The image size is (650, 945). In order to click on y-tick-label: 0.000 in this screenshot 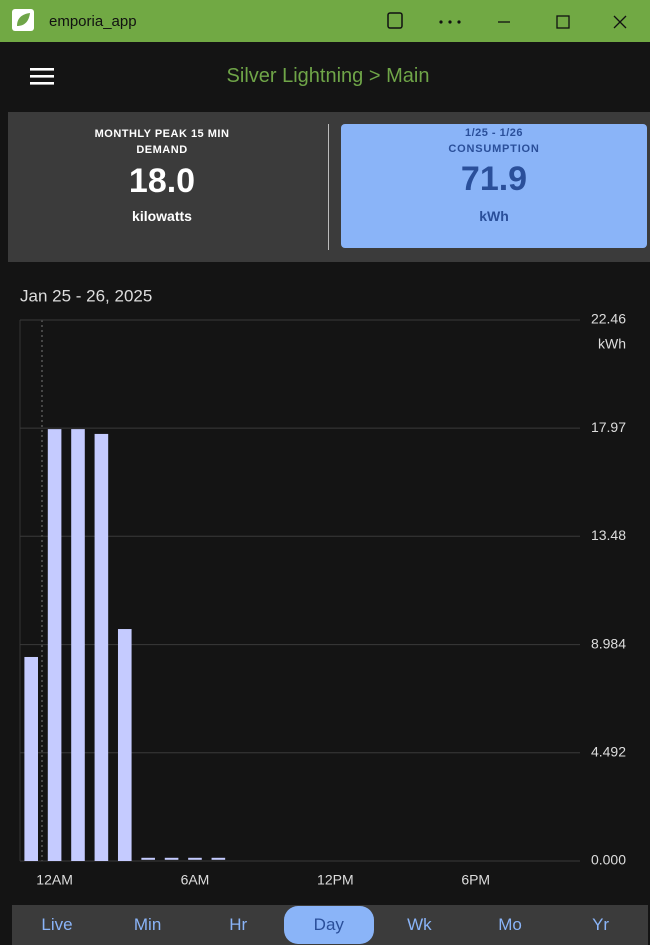, I will do `click(608, 860)`.